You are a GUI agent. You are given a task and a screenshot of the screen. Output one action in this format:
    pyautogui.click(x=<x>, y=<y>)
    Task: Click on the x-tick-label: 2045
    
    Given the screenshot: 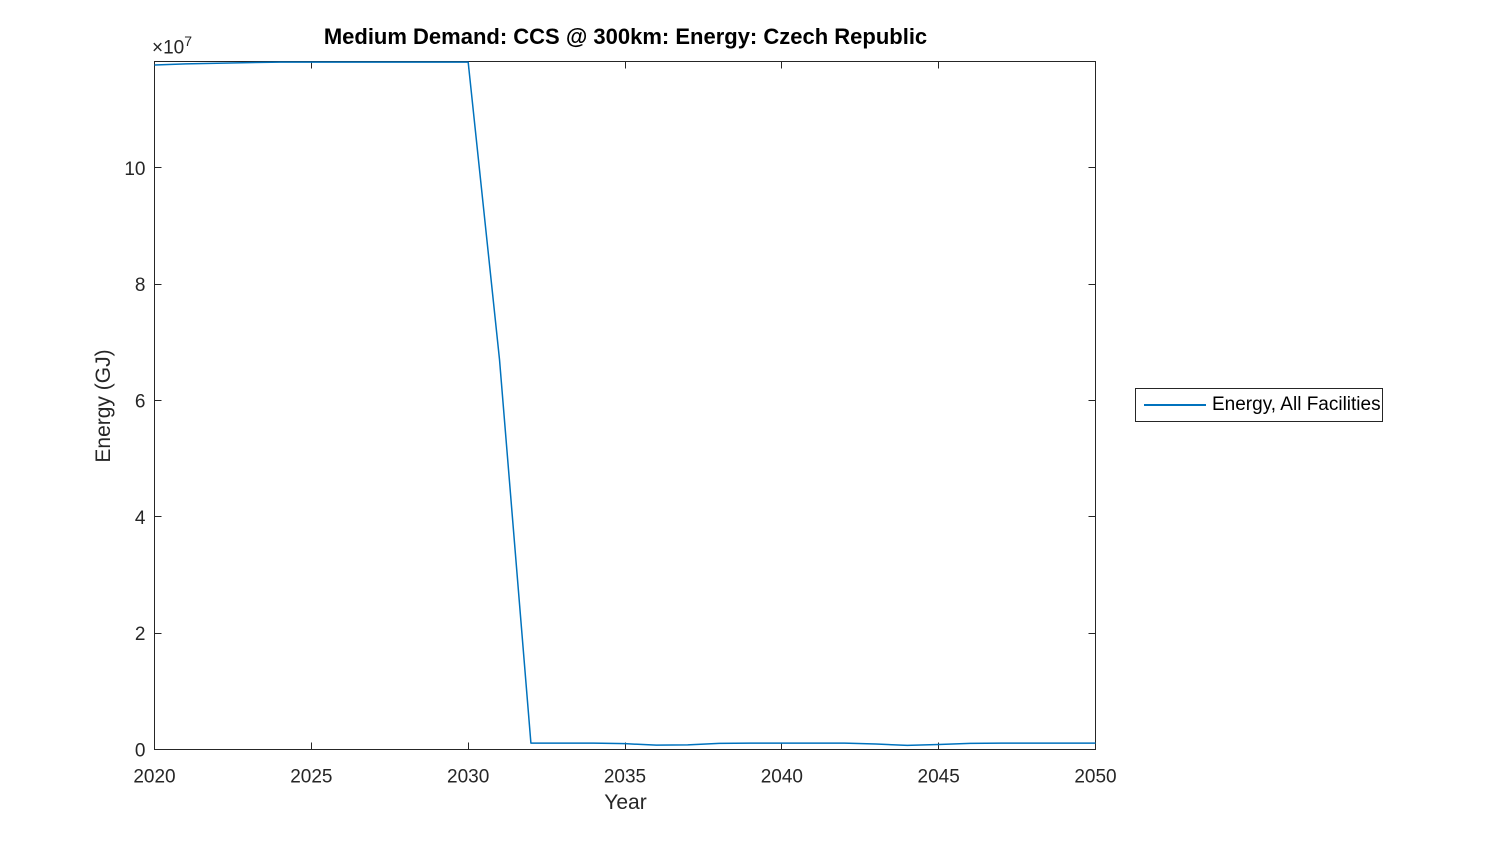 What is the action you would take?
    pyautogui.click(x=939, y=777)
    